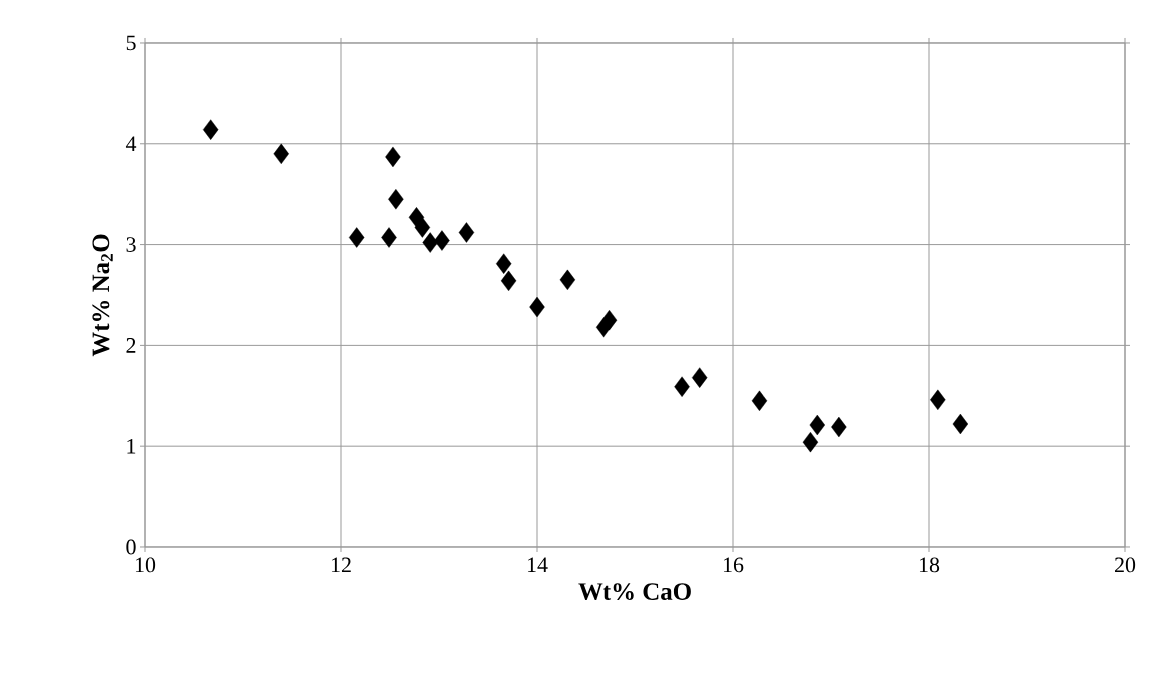 Image resolution: width=1169 pixels, height=695 pixels. What do you see at coordinates (131, 446) in the screenshot?
I see `y-tick-label: 1` at bounding box center [131, 446].